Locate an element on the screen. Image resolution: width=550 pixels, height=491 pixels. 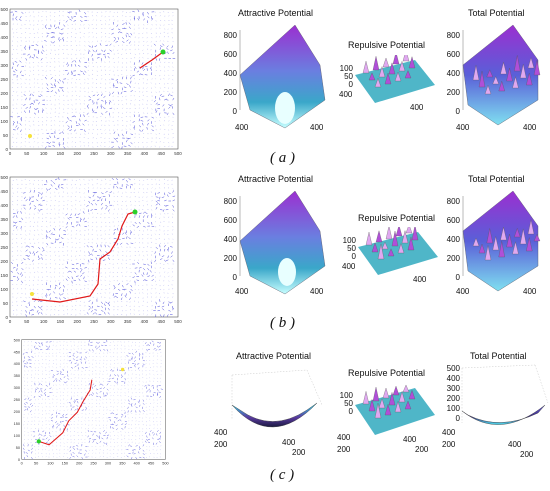
x-tick-label: 0 is located at coordinates (10, 321).